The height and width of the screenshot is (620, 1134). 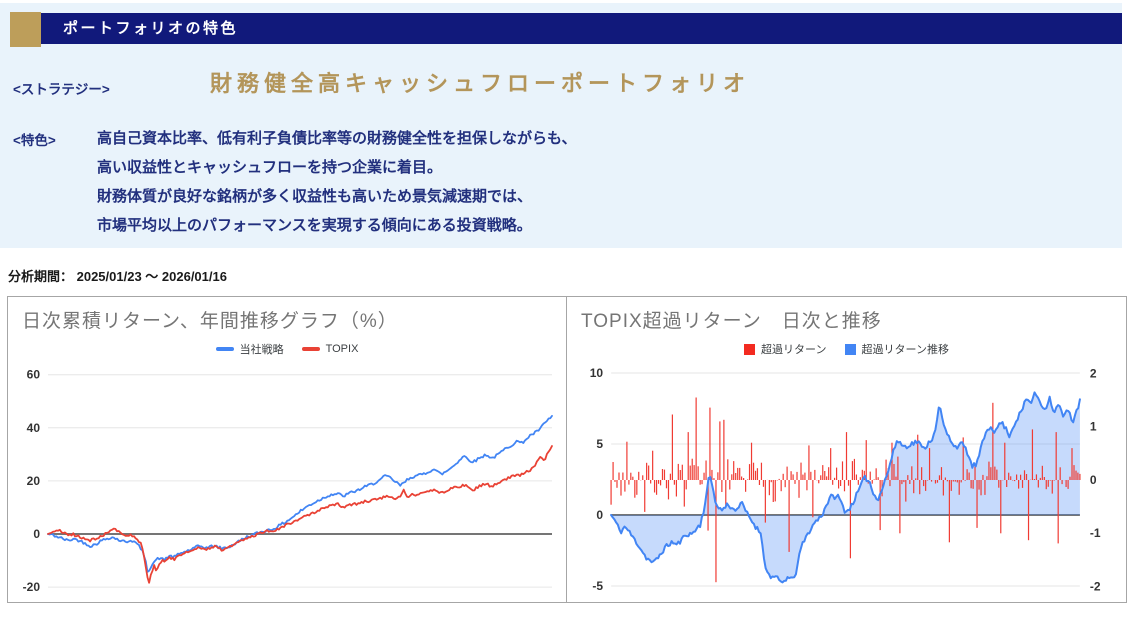 What do you see at coordinates (32, 587) in the screenshot?
I see `y-axis-tick-label: -20` at bounding box center [32, 587].